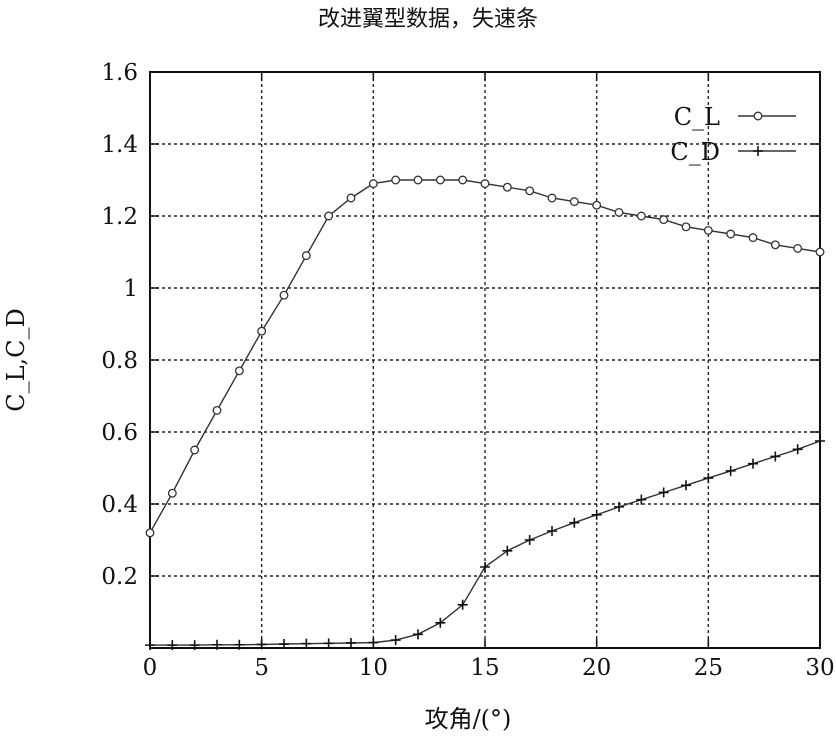 The height and width of the screenshot is (736, 836). I want to click on x-tick-label: 15, so click(484, 668).